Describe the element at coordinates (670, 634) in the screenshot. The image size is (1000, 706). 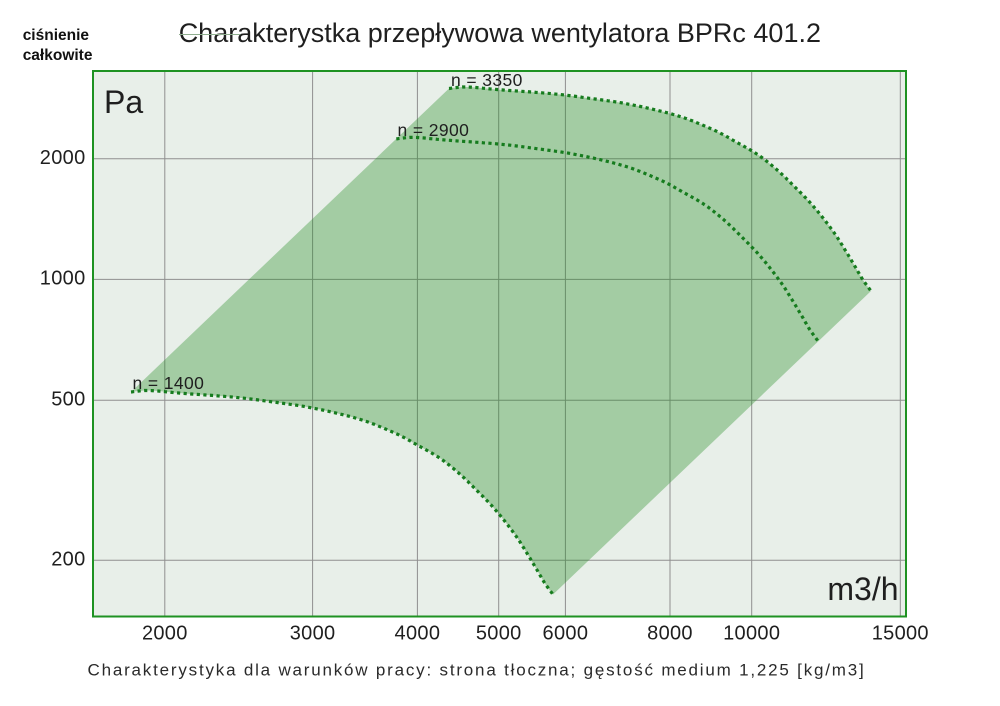
I see `svg-text: 8000` at that location.